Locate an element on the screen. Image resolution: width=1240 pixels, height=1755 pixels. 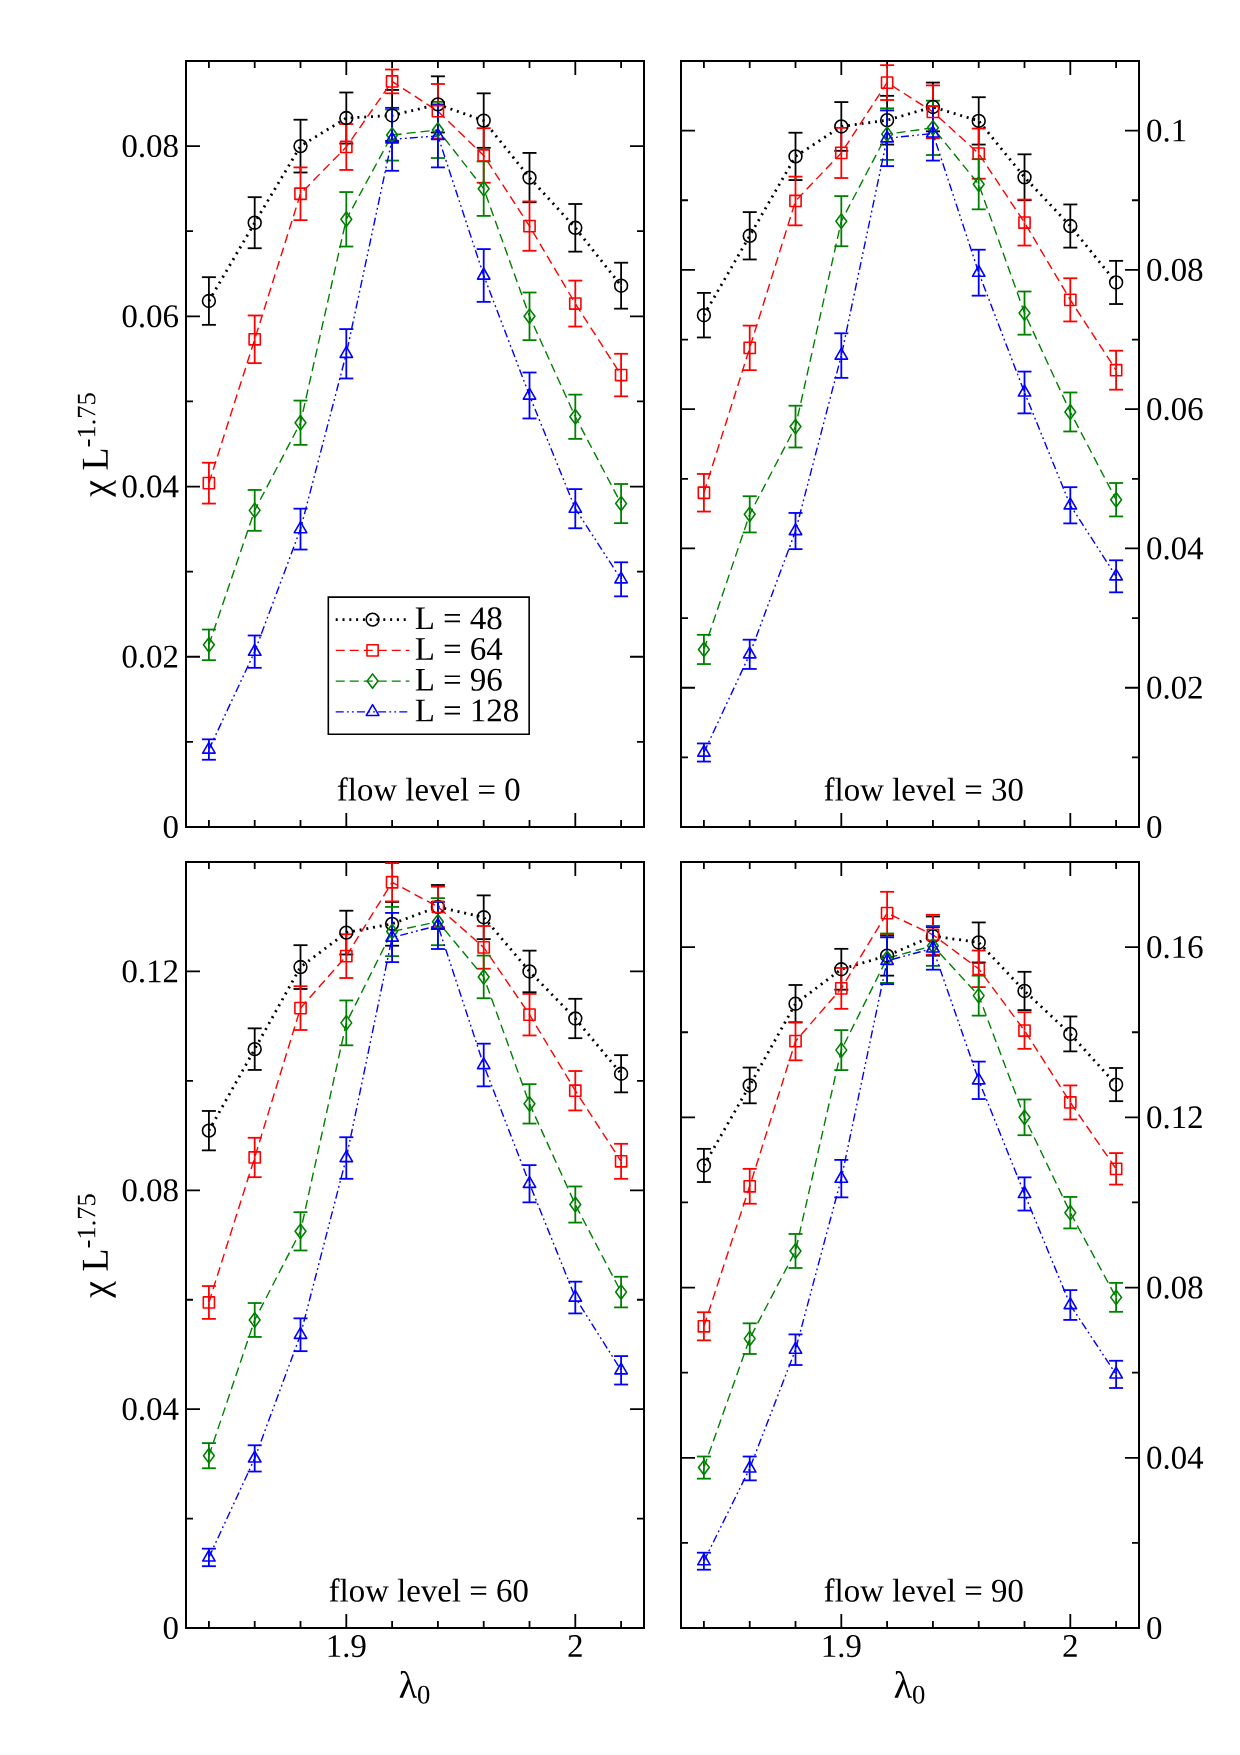
annotation: flow level = 0 is located at coordinates (428, 789).